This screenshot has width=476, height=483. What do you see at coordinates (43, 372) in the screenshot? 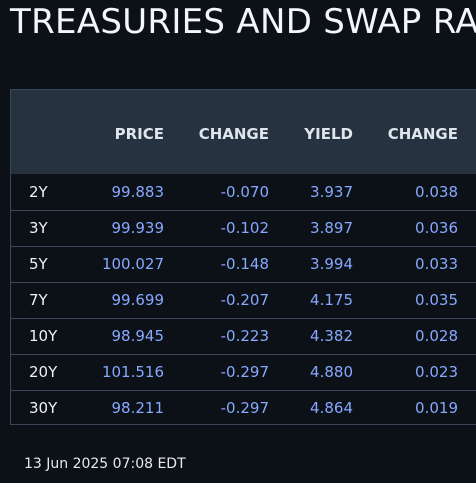
I see `row-tenor: 20Y` at bounding box center [43, 372].